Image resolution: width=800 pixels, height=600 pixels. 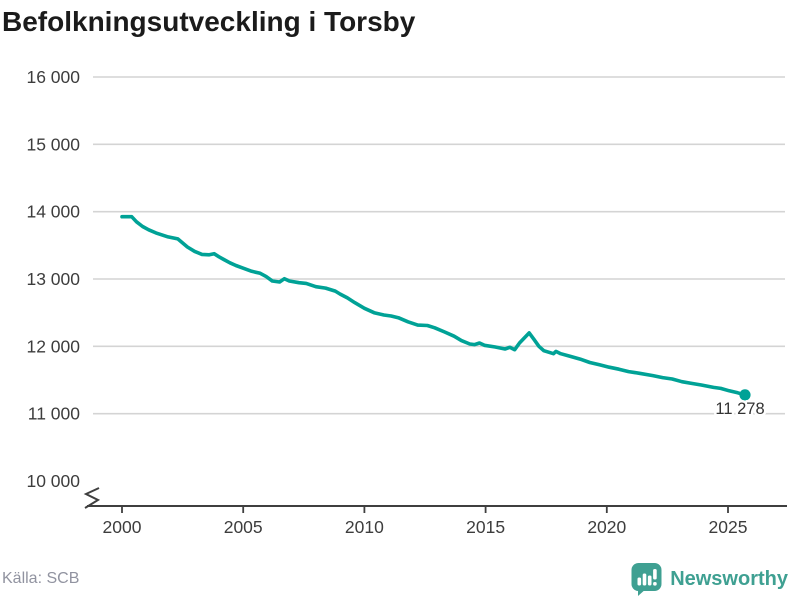 What do you see at coordinates (739, 409) in the screenshot?
I see `endpoint-value-label: 11 278` at bounding box center [739, 409].